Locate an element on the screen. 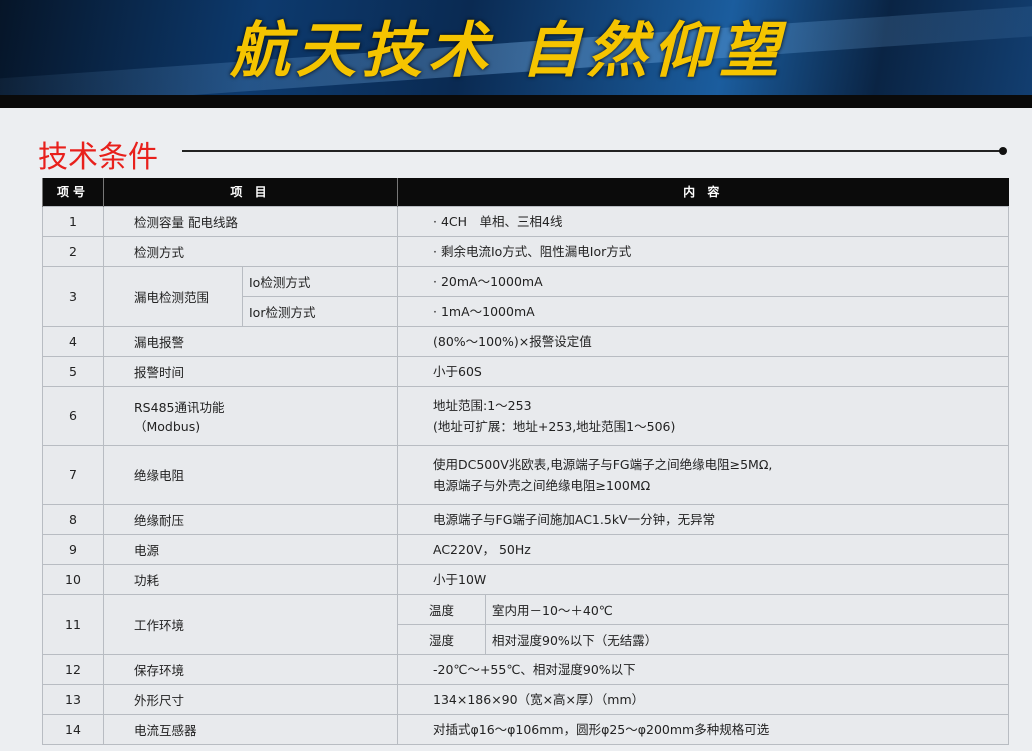  row-item-line: 检测方式 is located at coordinates (159, 252).